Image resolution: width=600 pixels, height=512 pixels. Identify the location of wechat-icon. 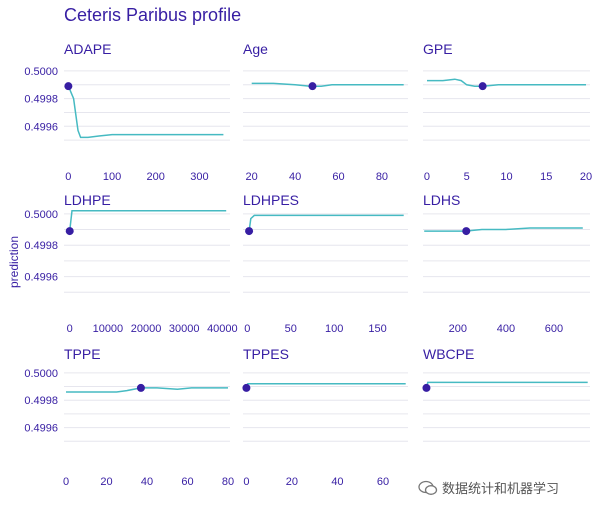
(428, 487).